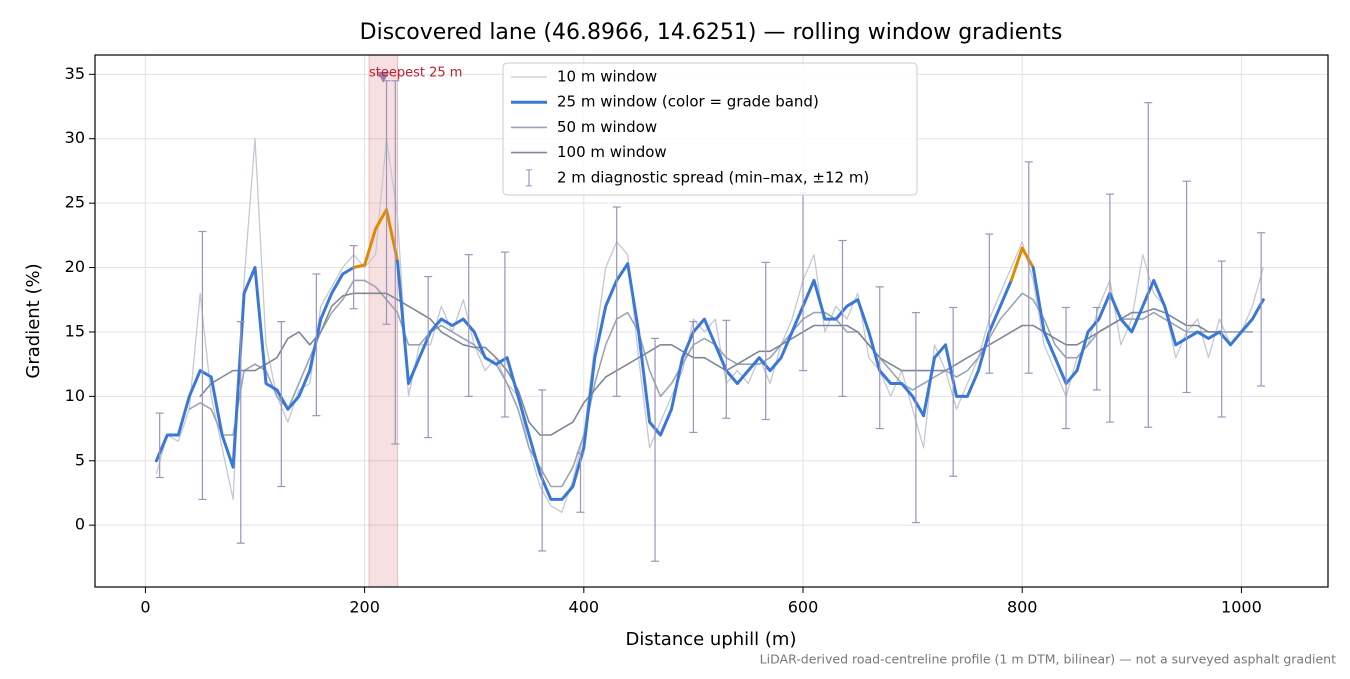  Describe the element at coordinates (1022, 607) in the screenshot. I see `x-tick-label: 800` at that location.